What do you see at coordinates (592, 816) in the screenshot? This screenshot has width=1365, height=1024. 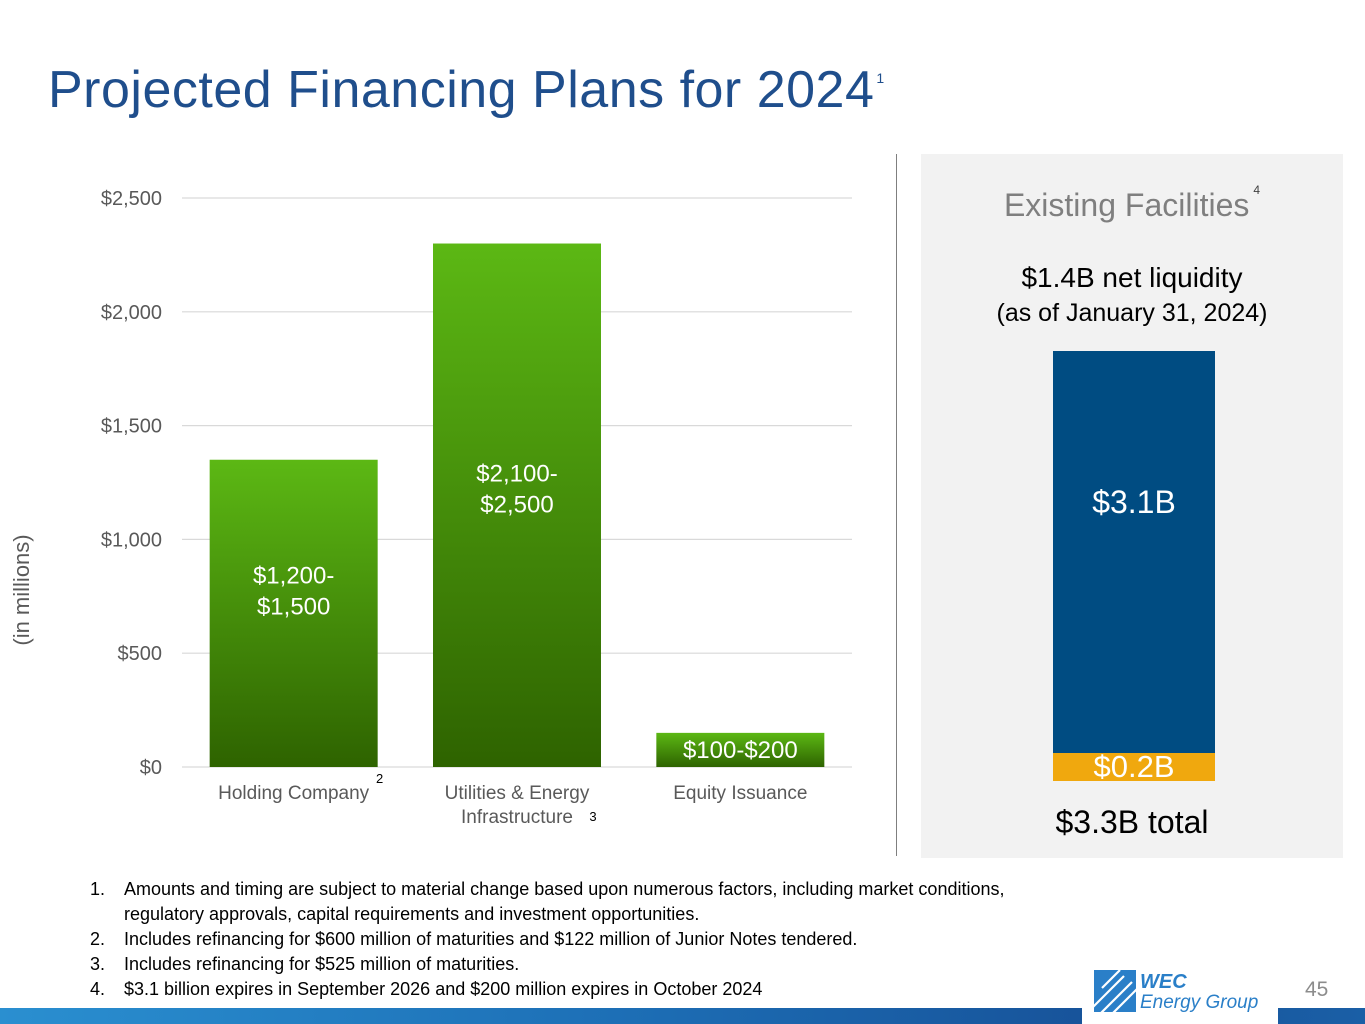 I see `x-tick-footnote-marker: 3` at bounding box center [592, 816].